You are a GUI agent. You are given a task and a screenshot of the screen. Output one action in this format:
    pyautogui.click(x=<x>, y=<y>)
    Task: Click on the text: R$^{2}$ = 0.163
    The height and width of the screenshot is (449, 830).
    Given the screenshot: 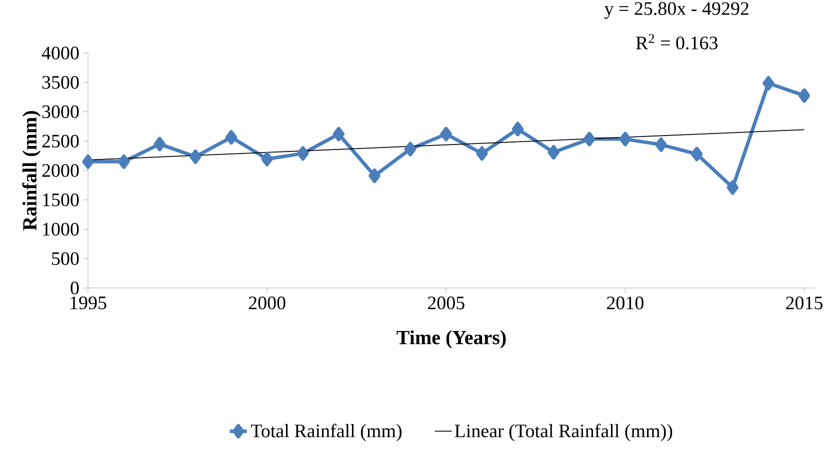 What is the action you would take?
    pyautogui.click(x=677, y=42)
    